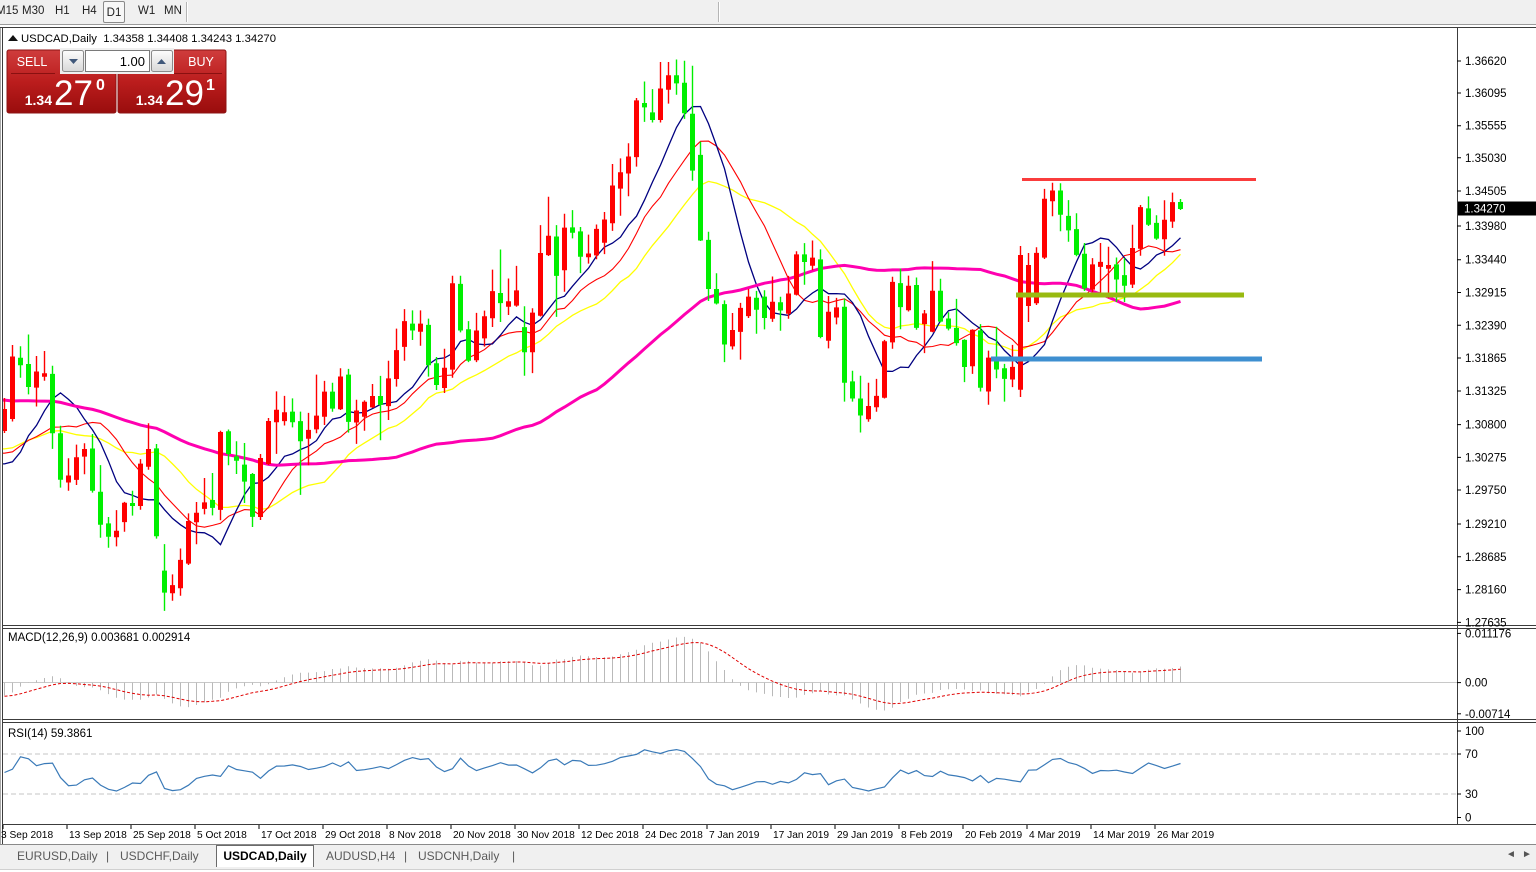 This screenshot has width=1536, height=872. Describe the element at coordinates (201, 62) in the screenshot. I see `svg-text: BUY` at that location.